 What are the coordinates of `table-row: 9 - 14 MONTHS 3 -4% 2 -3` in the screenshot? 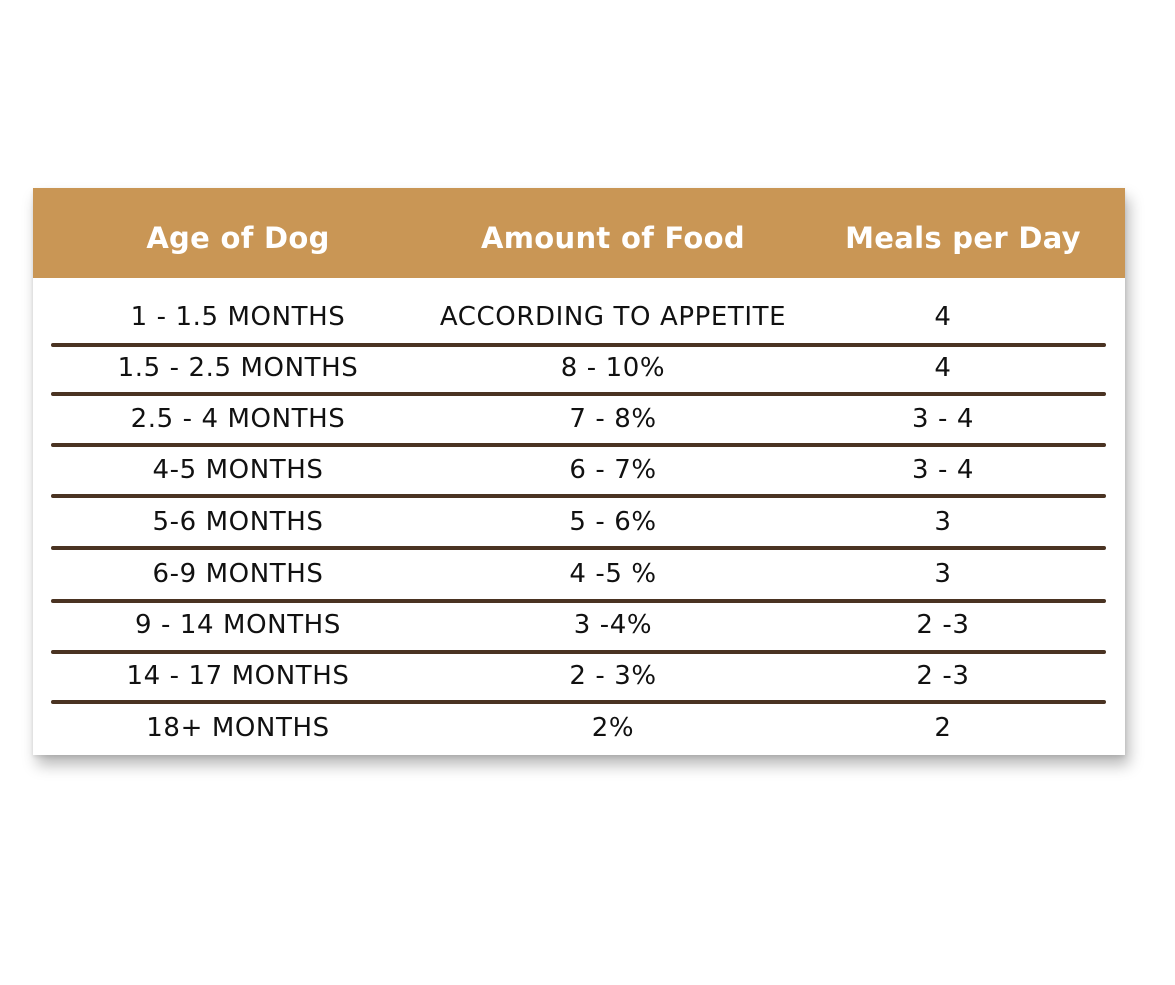 It's located at (579, 625).